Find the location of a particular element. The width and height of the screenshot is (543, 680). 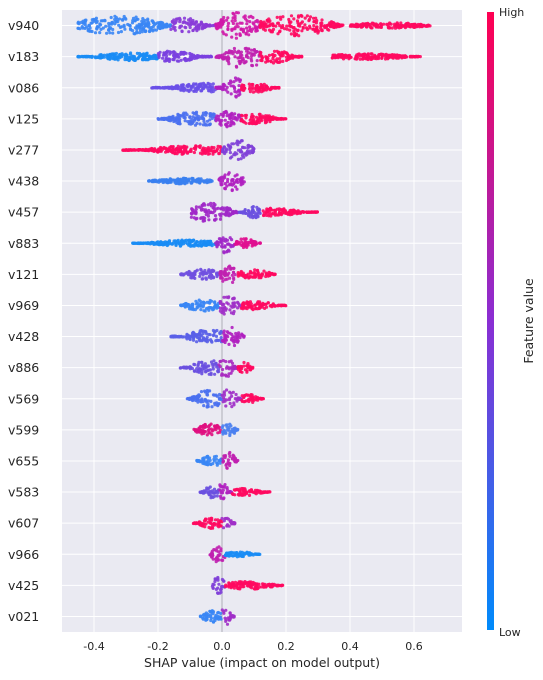

feature-label: v438 is located at coordinates (23, 181).